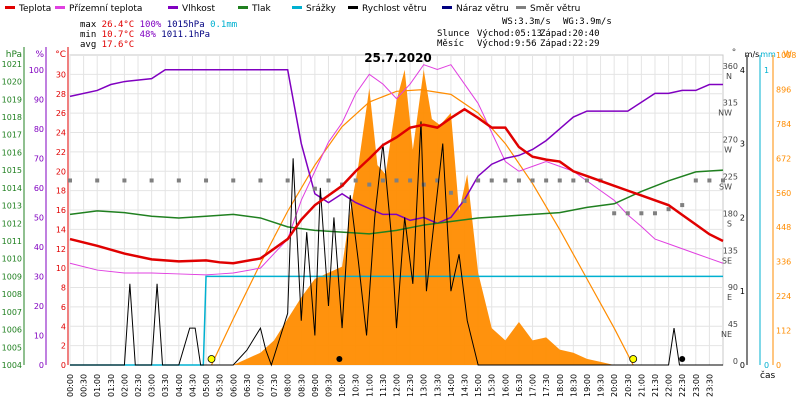  Describe the element at coordinates (519, 385) in the screenshot. I see `time-tick-label: 16:30` at that location.